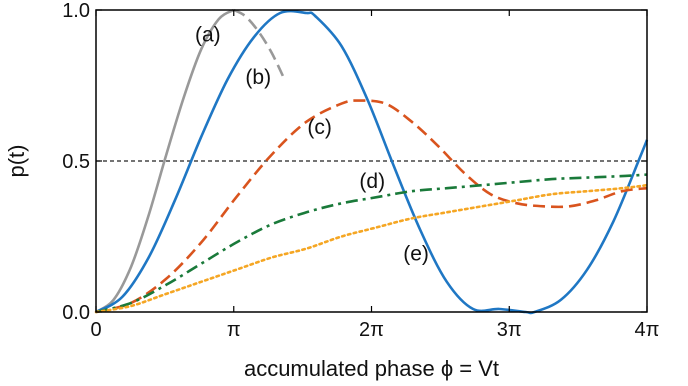 The image size is (688, 386). I want to click on curve-label-1: (b), so click(258, 77).